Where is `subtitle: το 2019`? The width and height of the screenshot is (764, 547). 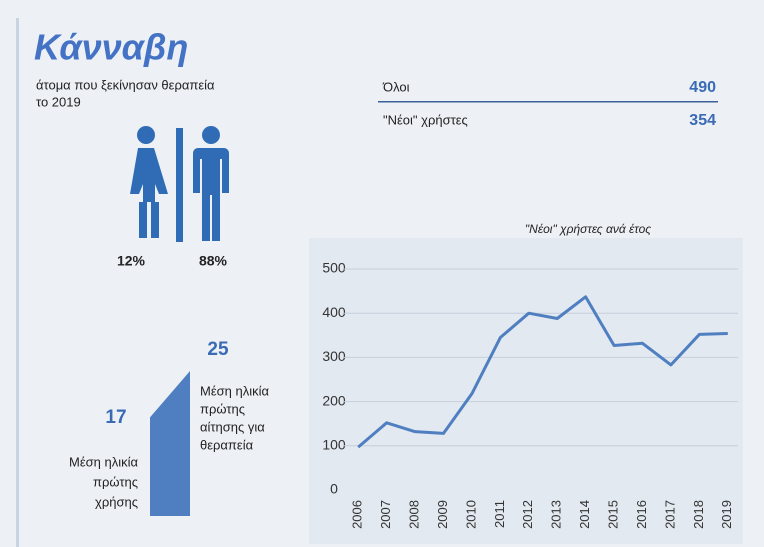 subtitle: το 2019 is located at coordinates (58, 101).